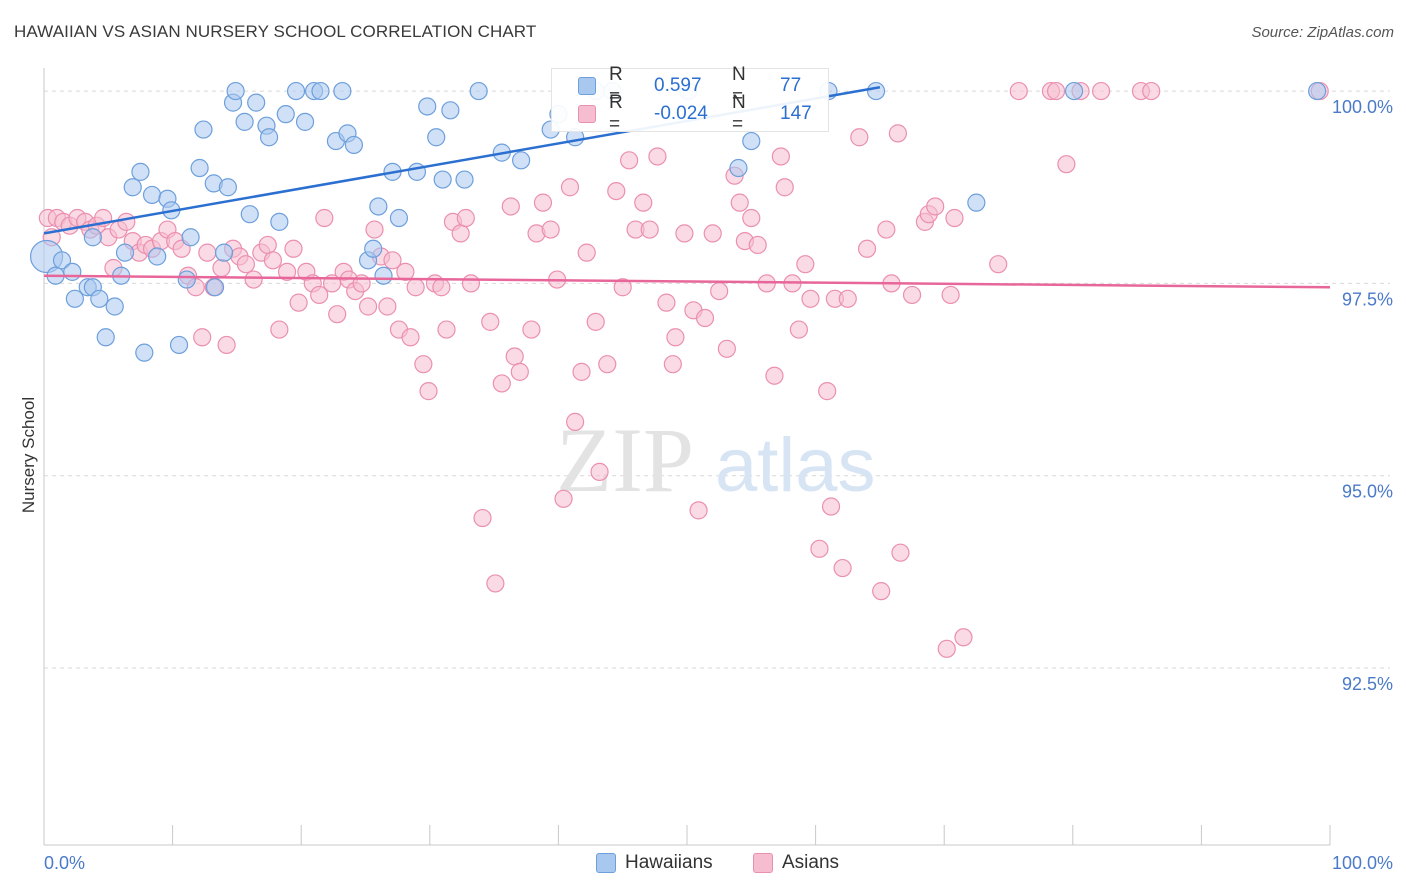  What do you see at coordinates (681, 113) in the screenshot?
I see `asians-r-value: -0.024` at bounding box center [681, 113].